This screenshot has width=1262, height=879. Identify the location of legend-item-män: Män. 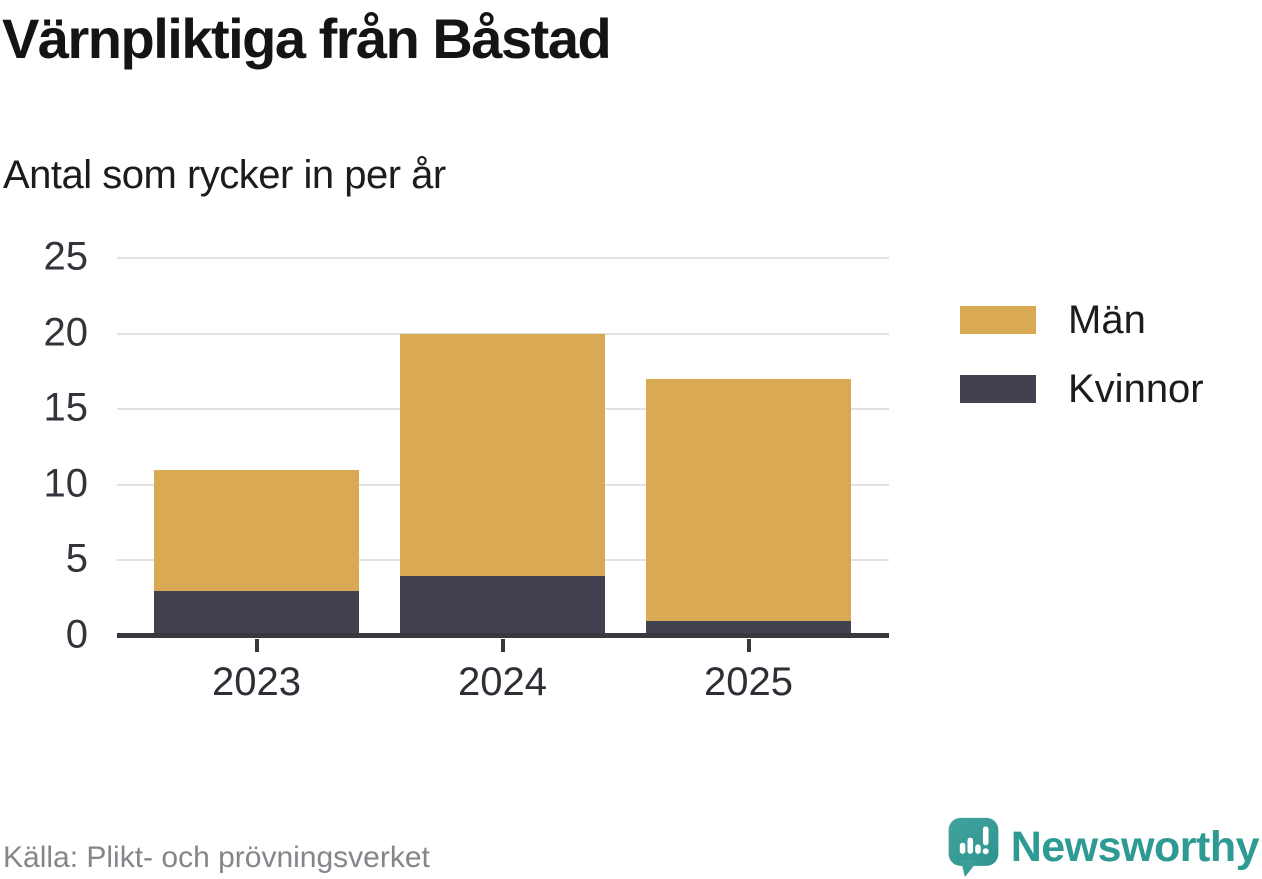
(1082, 320).